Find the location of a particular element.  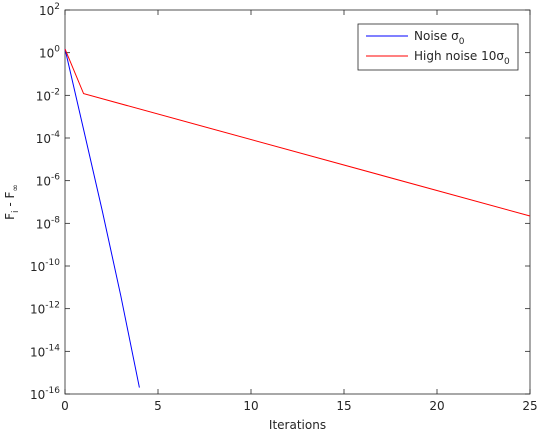

x-tick-label: 25 is located at coordinates (529, 406).